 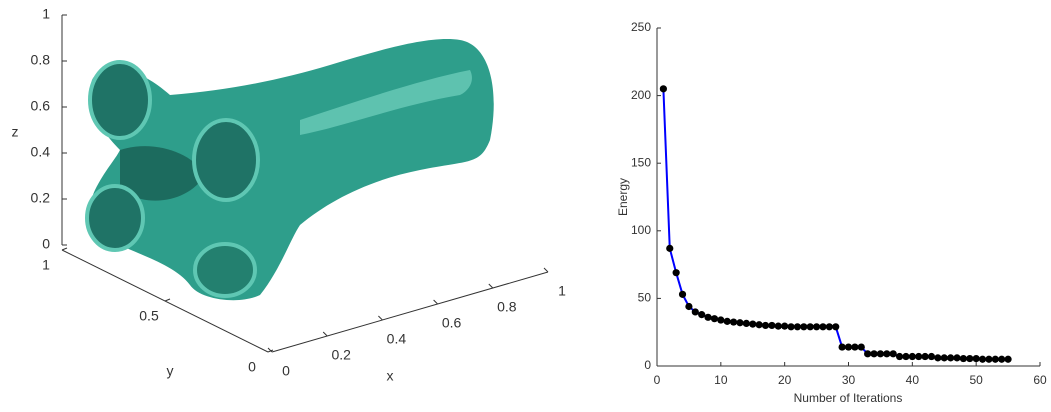 I want to click on x-axis, so click(x=410, y=312).